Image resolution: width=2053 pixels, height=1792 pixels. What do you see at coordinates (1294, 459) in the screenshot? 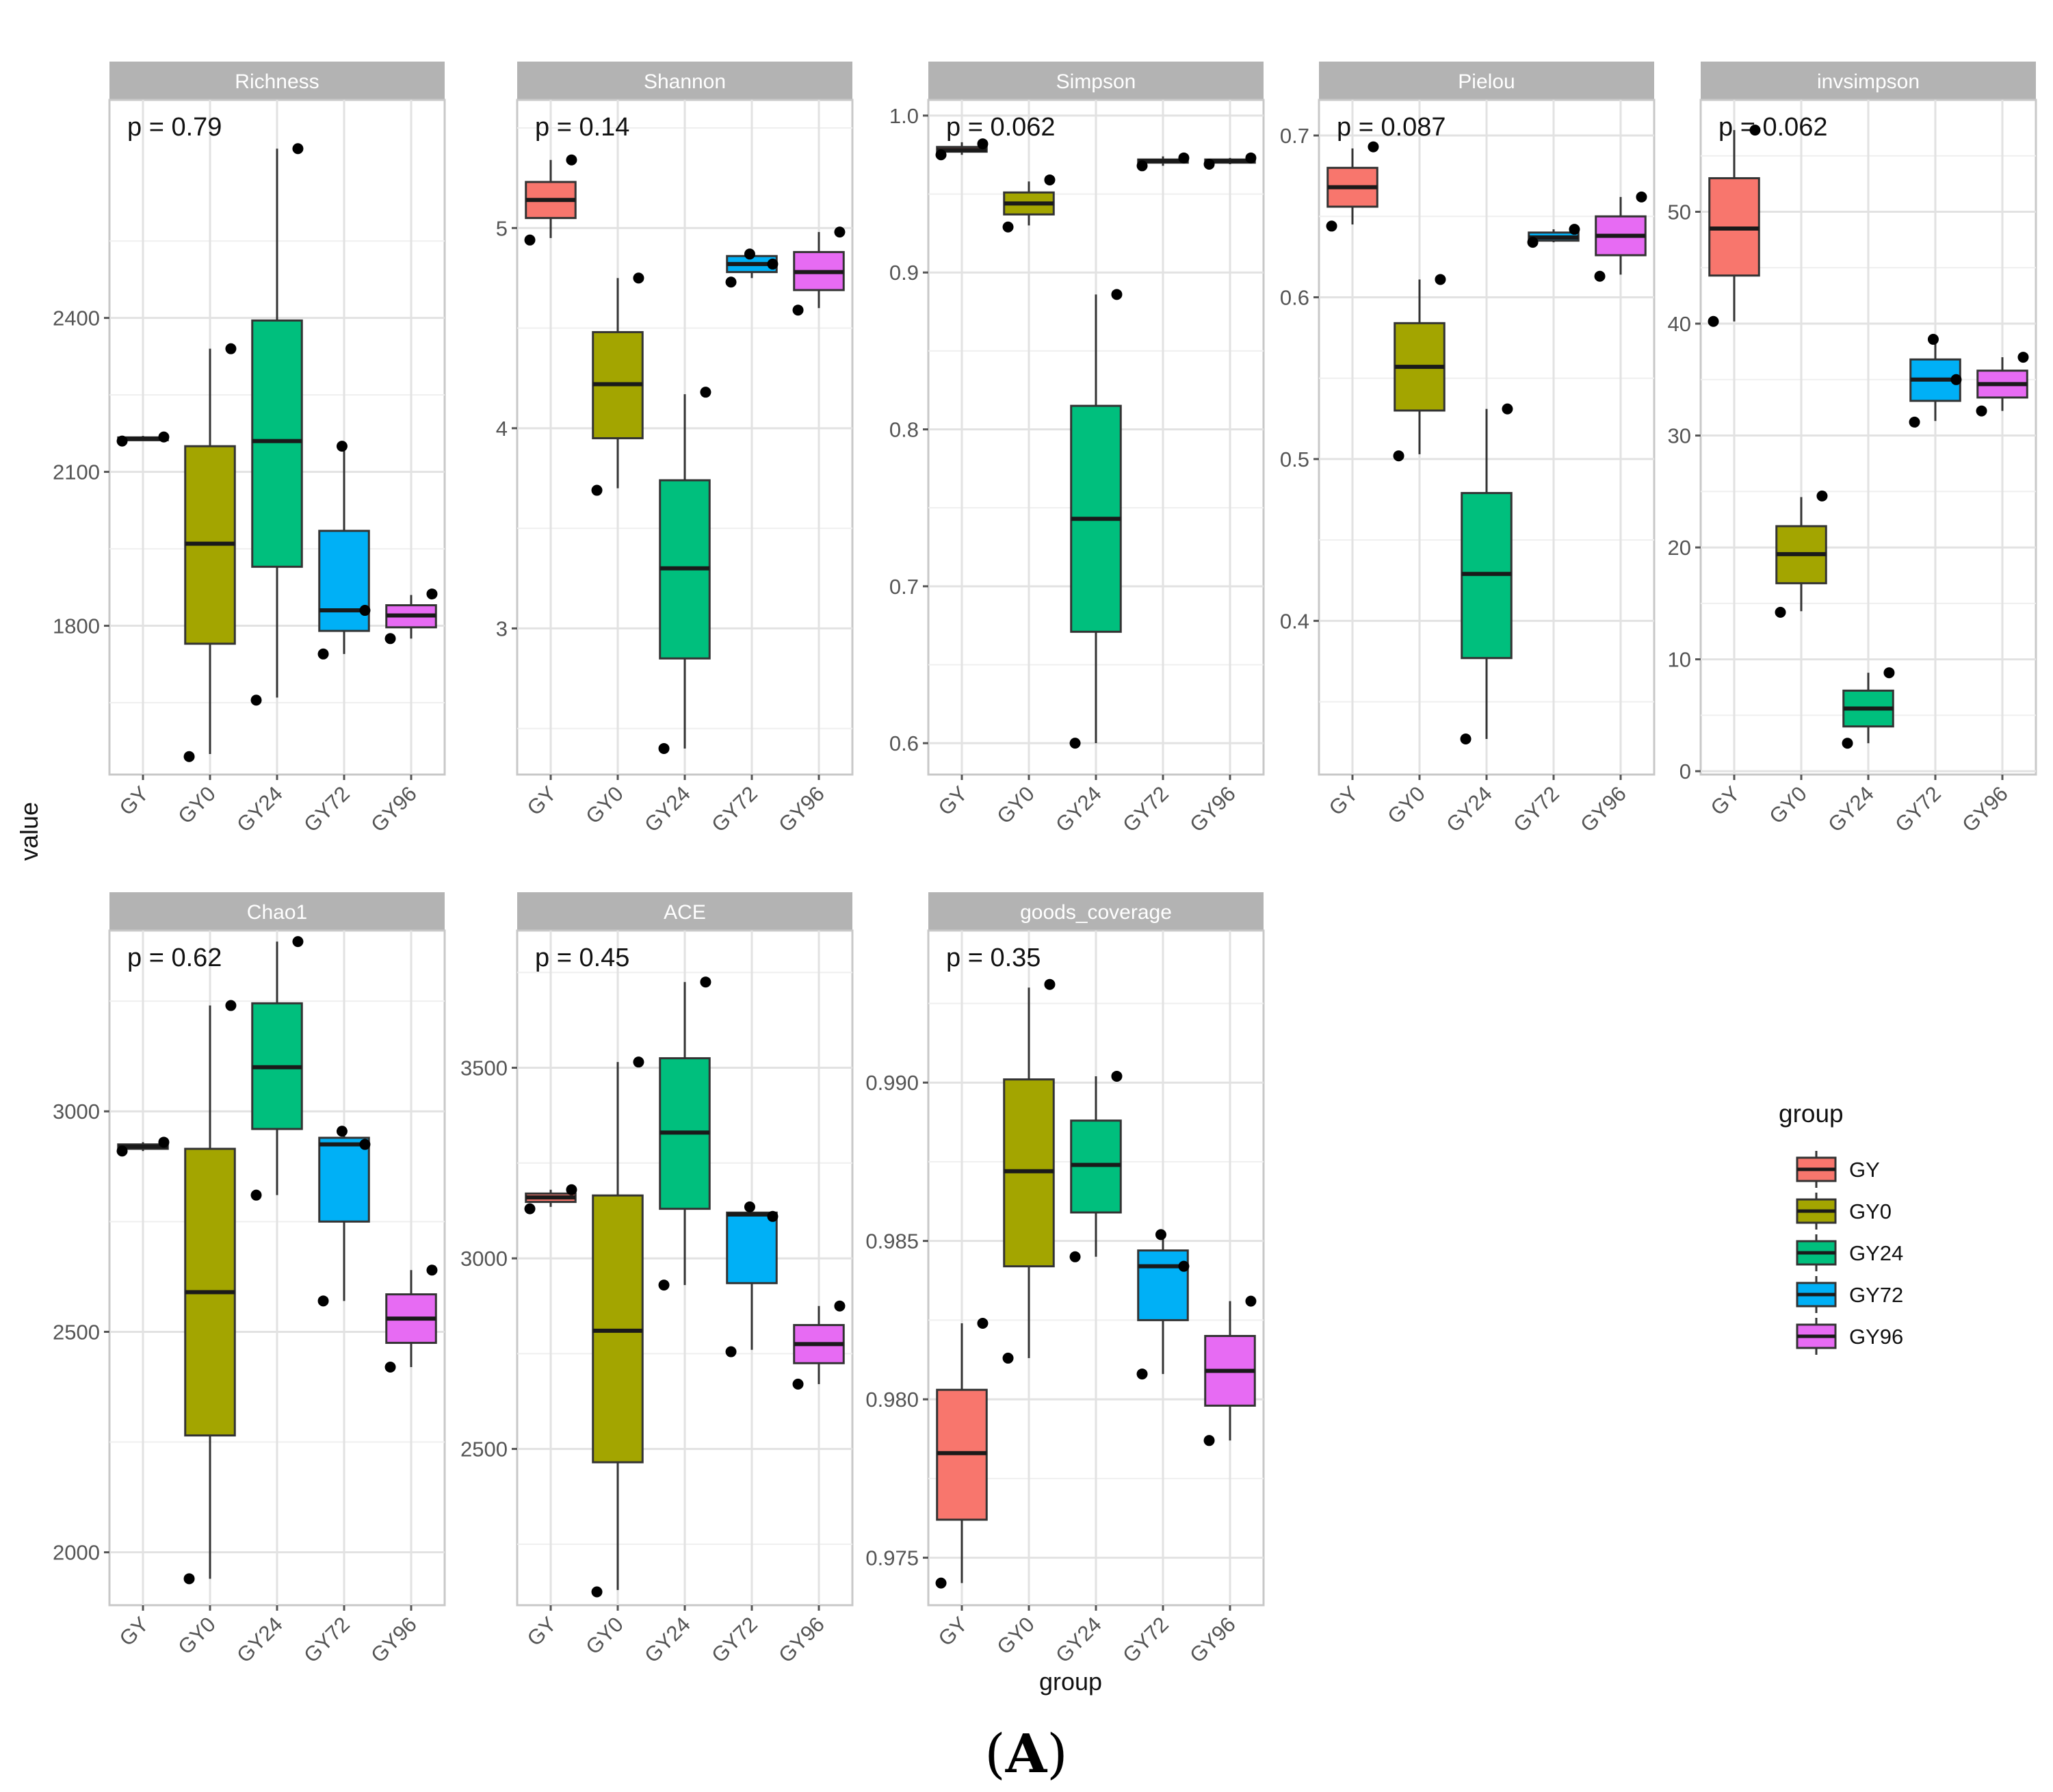
I see `y-tick-label: 0.5` at bounding box center [1294, 459].